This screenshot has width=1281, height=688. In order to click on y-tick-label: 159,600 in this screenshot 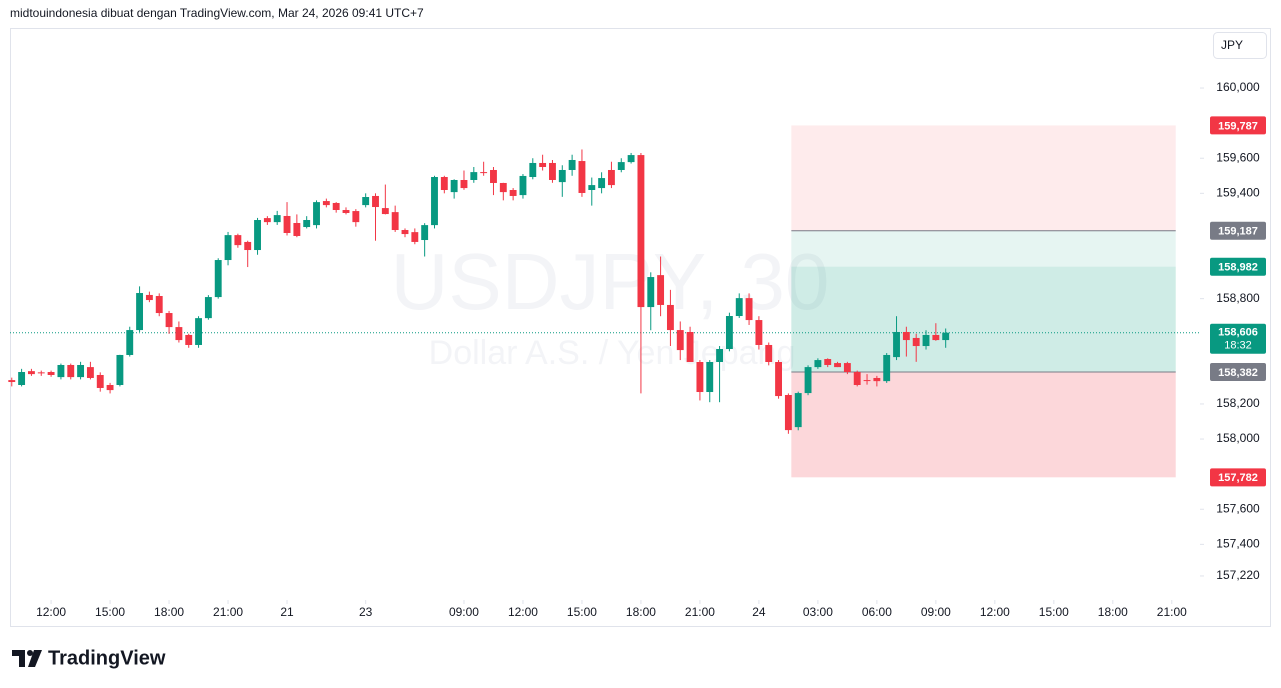, I will do `click(1238, 157)`.